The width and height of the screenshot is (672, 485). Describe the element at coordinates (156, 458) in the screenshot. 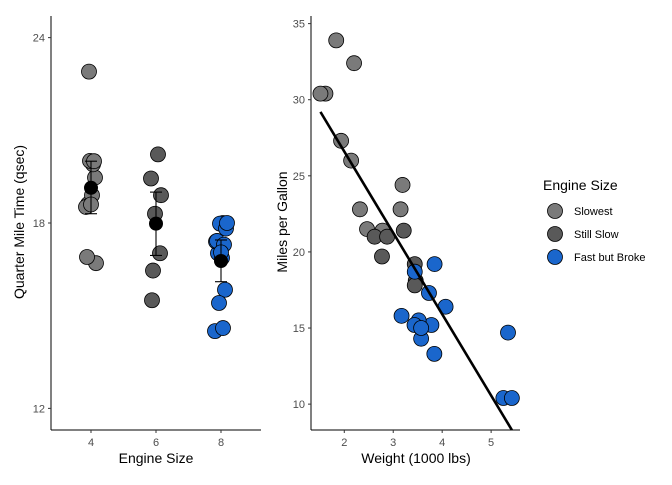

I see `left-x-axis-title: Engine Size` at that location.